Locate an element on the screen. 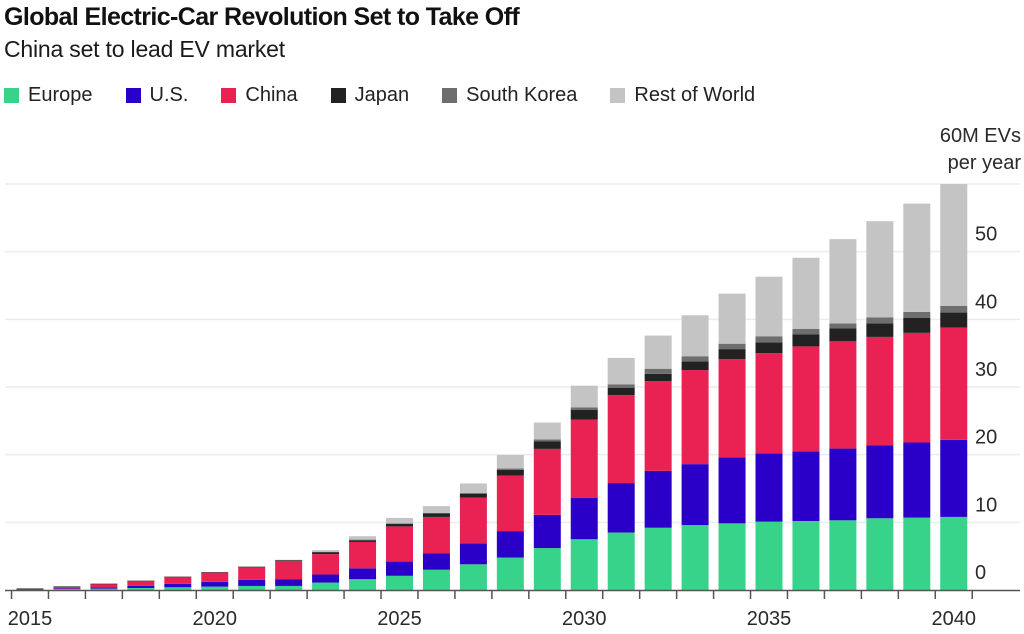 Image resolution: width=1024 pixels, height=634 pixels. y-tick-label-0: 0 is located at coordinates (980, 573).